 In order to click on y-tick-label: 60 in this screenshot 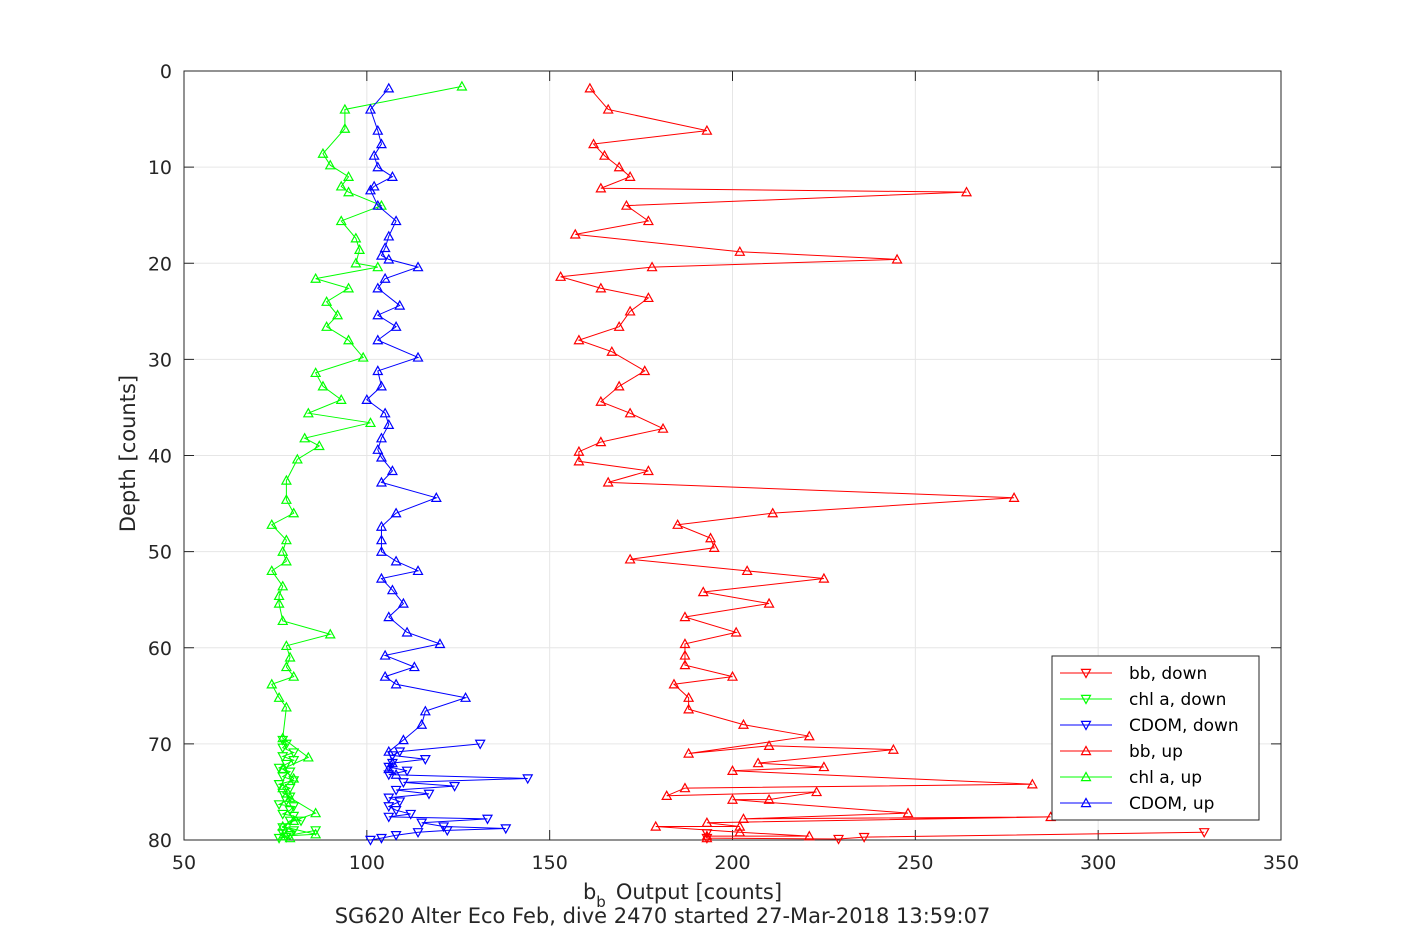, I will do `click(160, 649)`.